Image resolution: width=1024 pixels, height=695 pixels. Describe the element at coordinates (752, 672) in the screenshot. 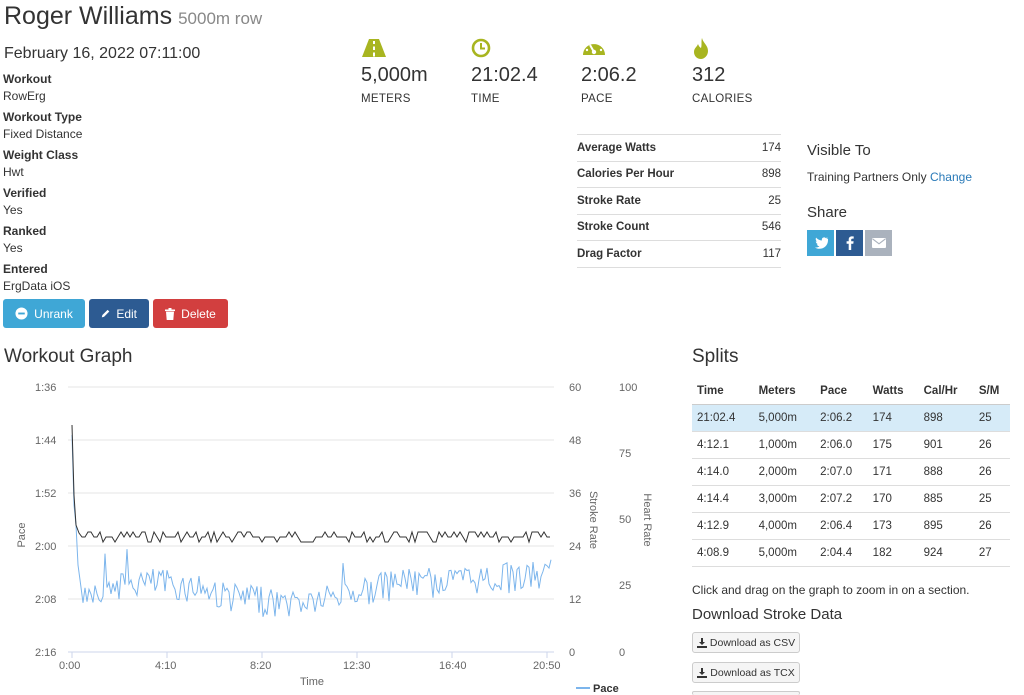

I see `download-tcx-label: Download as TCX` at that location.